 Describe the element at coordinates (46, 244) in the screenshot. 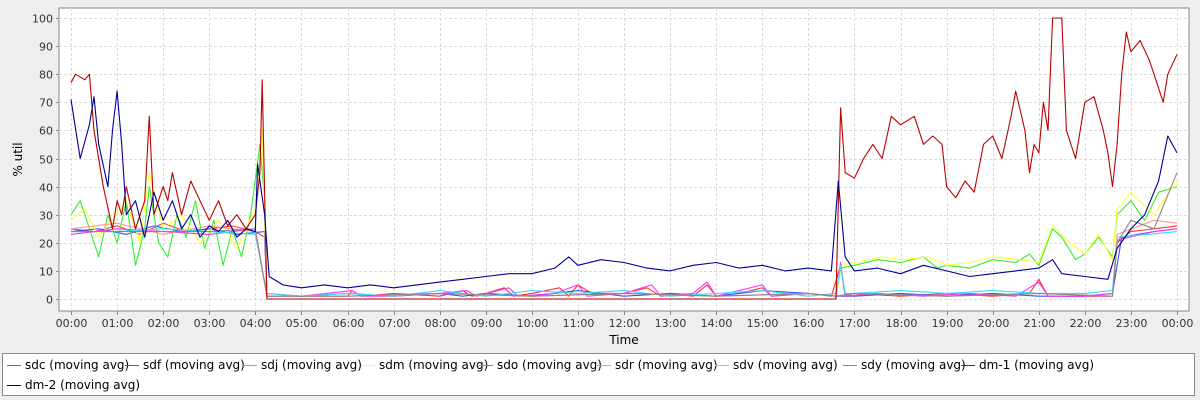

I see `y-tick-label: 20` at that location.